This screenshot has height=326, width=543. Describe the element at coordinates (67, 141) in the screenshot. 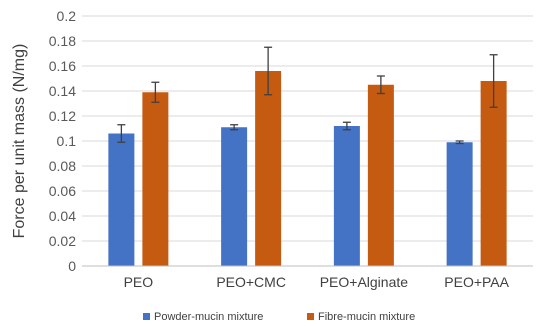

I see `y-tick-label: 0.1` at that location.